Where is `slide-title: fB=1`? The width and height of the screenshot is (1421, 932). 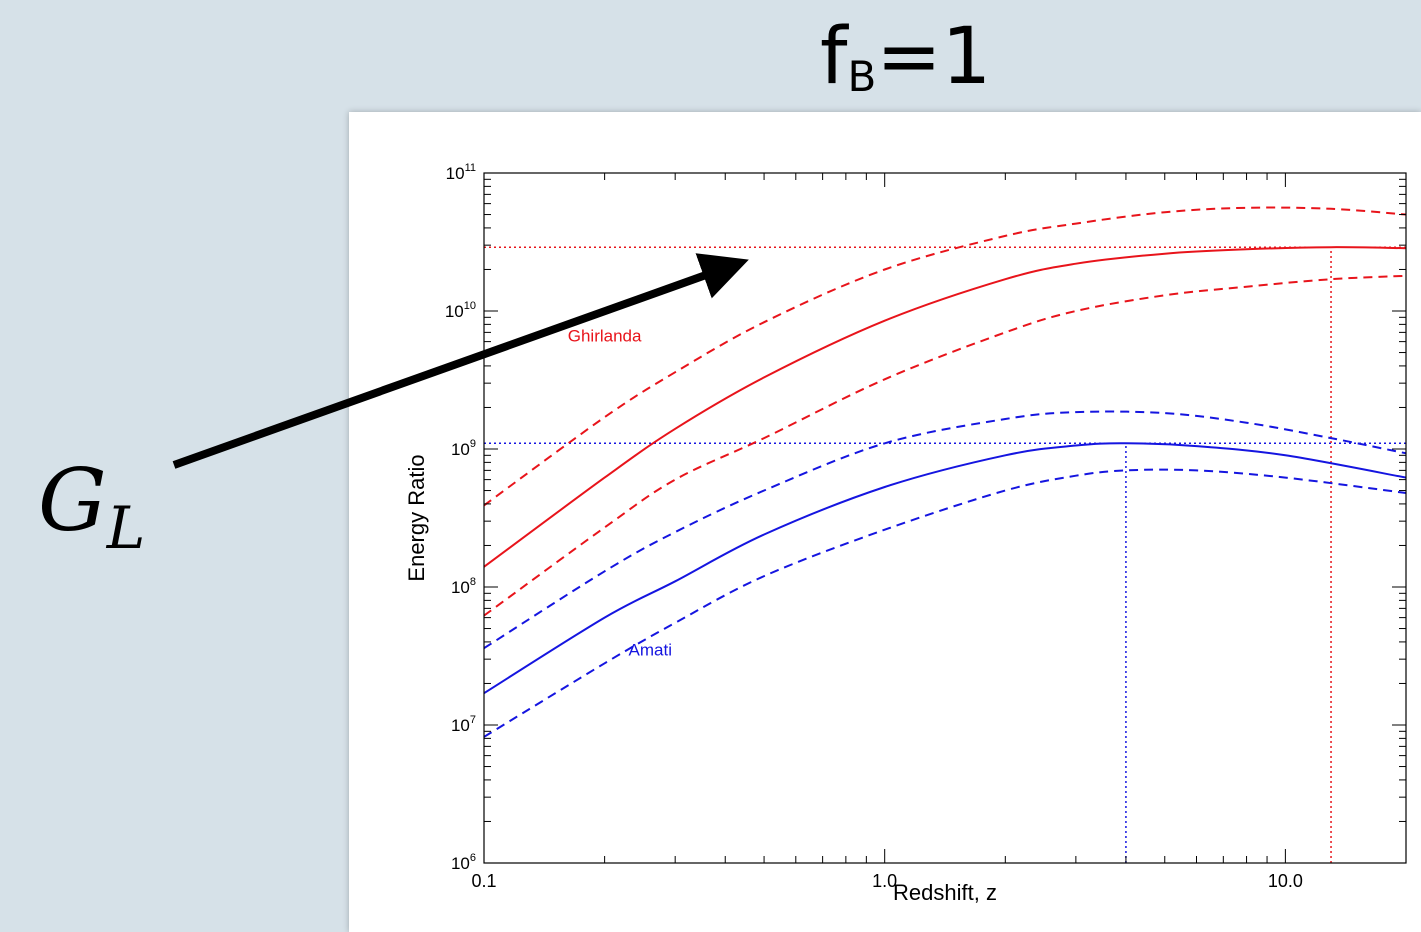
slide-title: fB=1 is located at coordinates (905, 58).